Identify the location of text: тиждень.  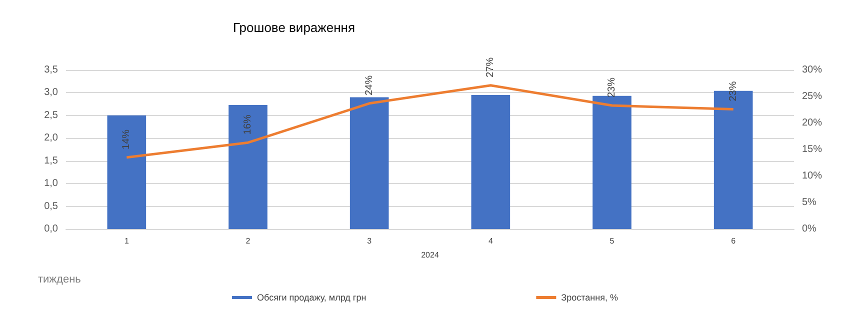
(60, 280).